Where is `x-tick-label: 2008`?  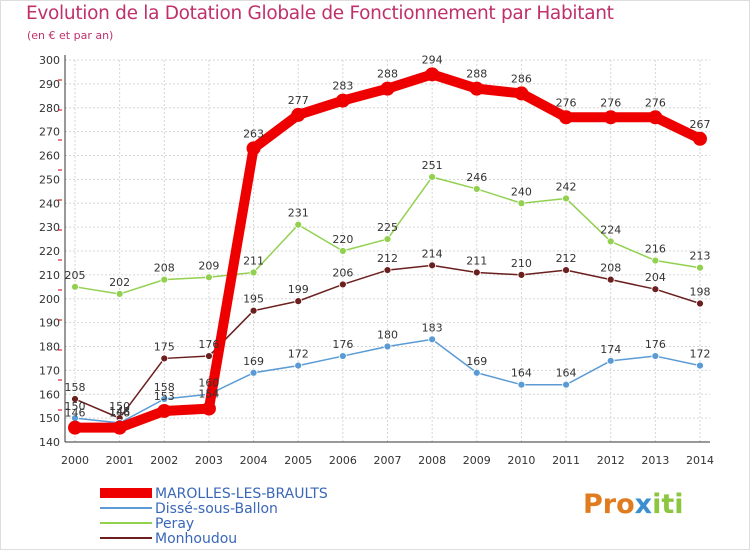 x-tick-label: 2008 is located at coordinates (432, 460).